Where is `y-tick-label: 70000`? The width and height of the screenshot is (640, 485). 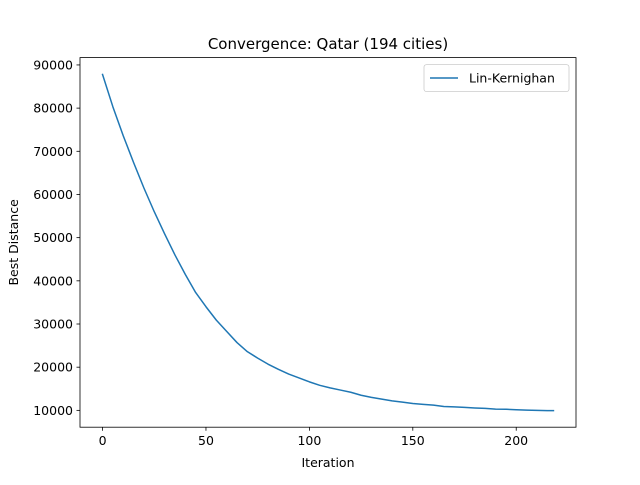 y-tick-label: 70000 is located at coordinates (53, 151).